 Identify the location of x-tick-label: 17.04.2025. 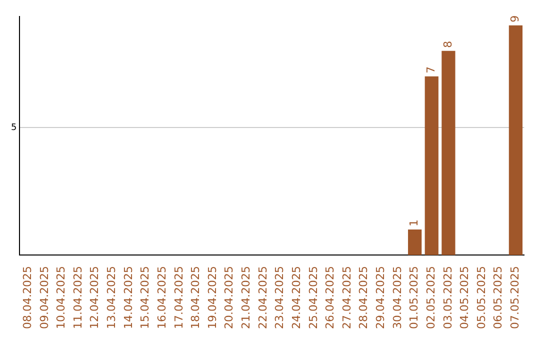
(179, 298).